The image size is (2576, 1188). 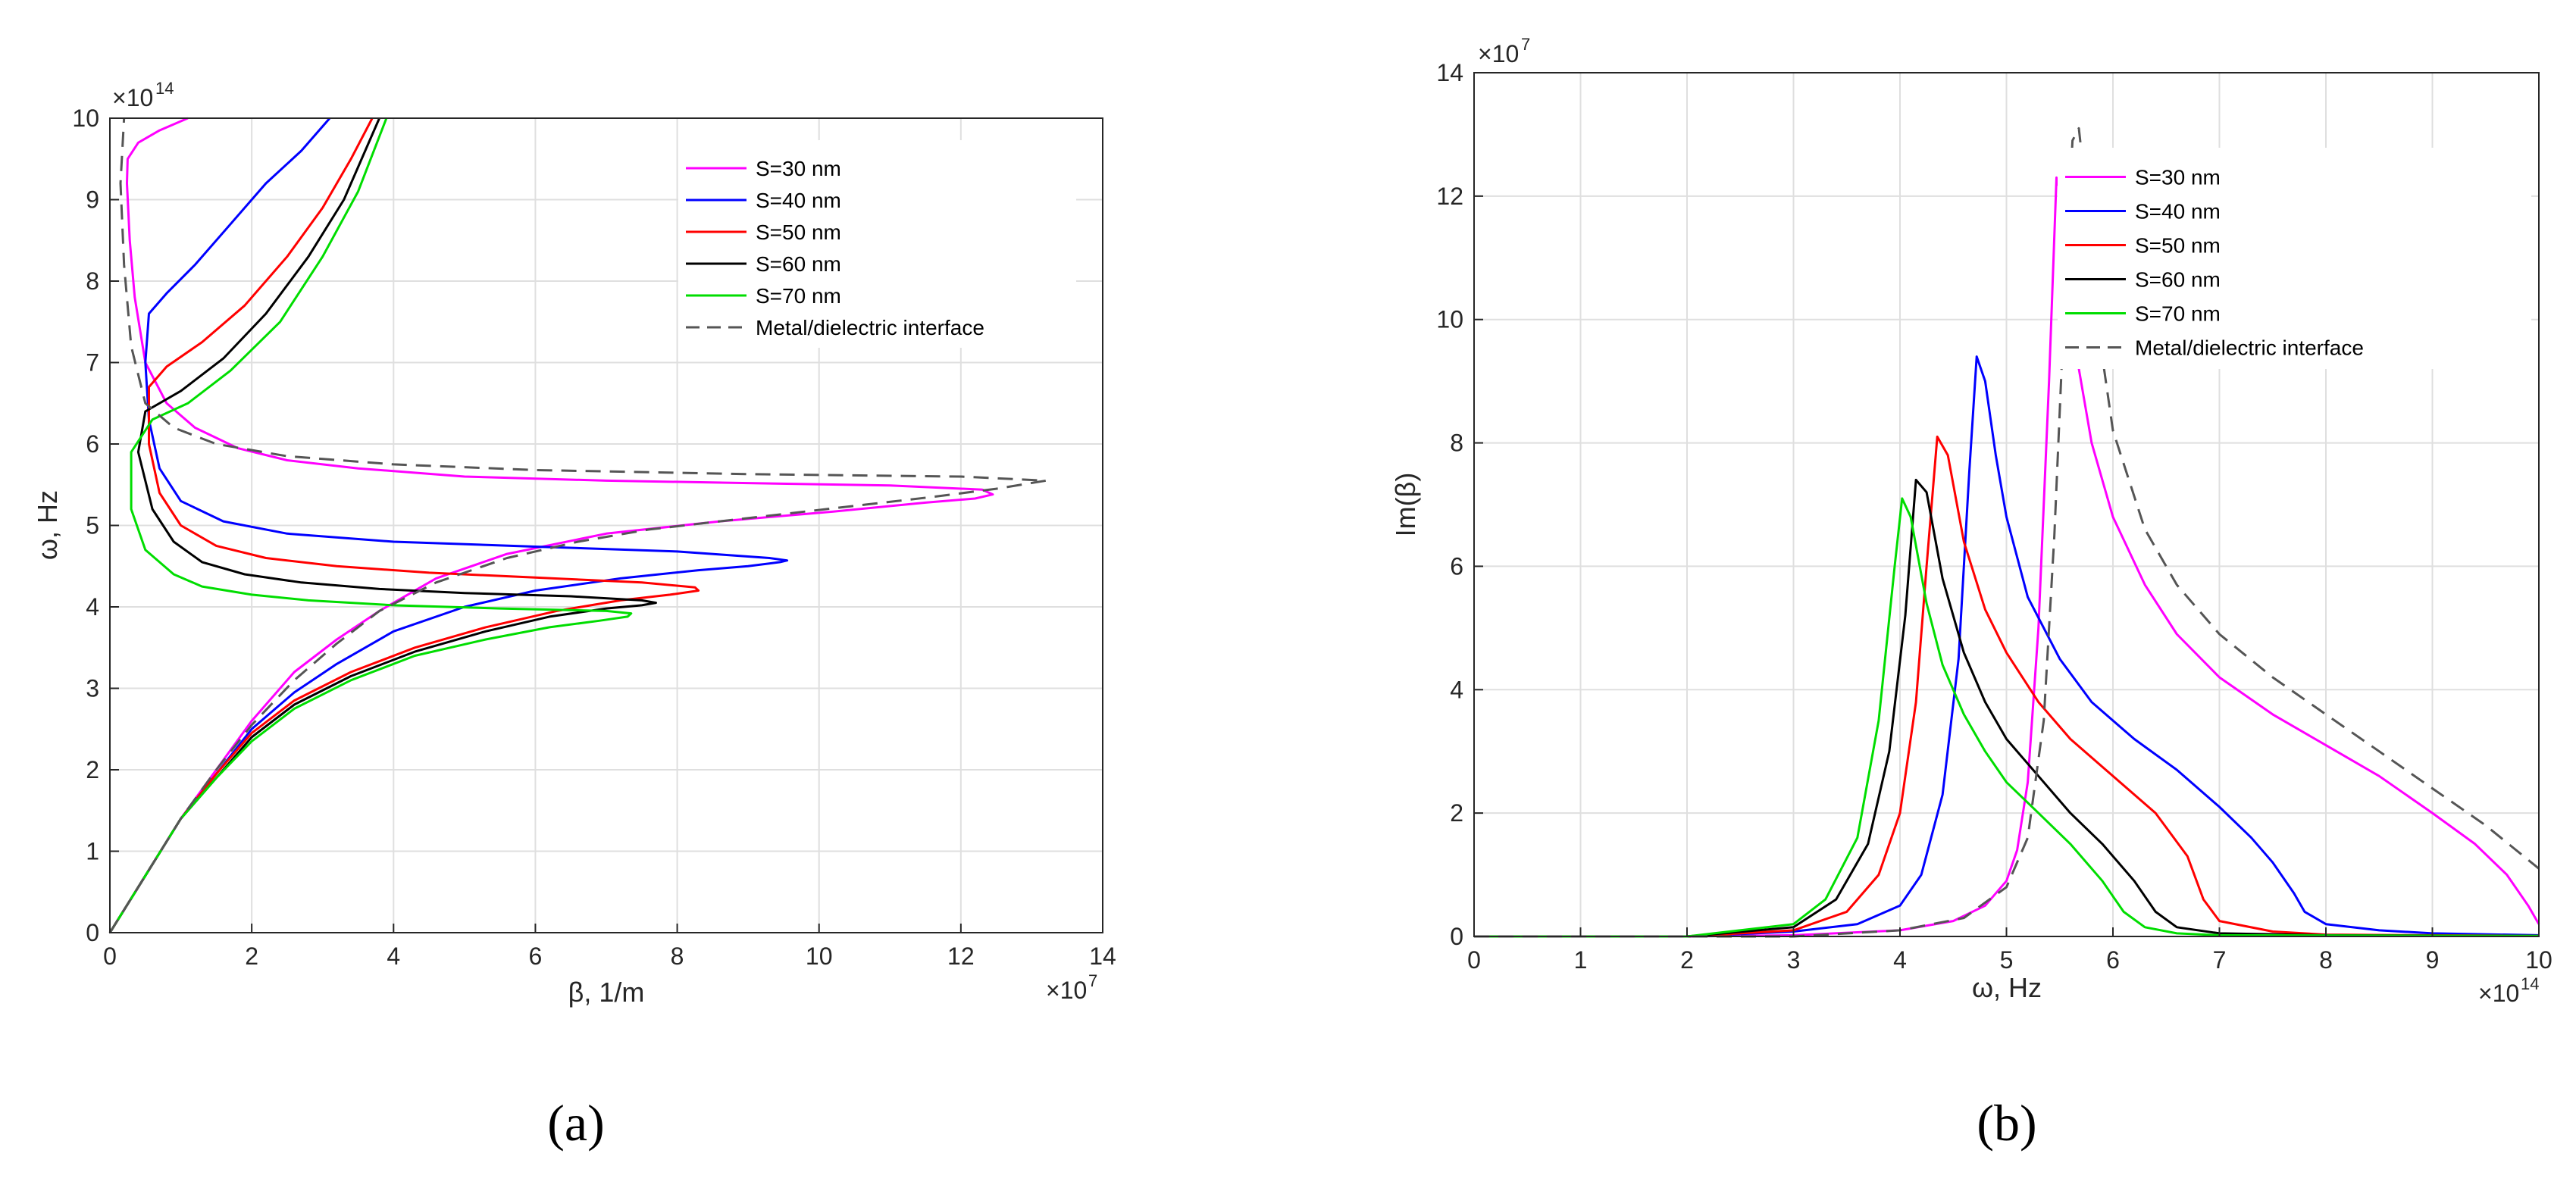 I want to click on chart-b-x-tick-label: 0, so click(x=1474, y=960).